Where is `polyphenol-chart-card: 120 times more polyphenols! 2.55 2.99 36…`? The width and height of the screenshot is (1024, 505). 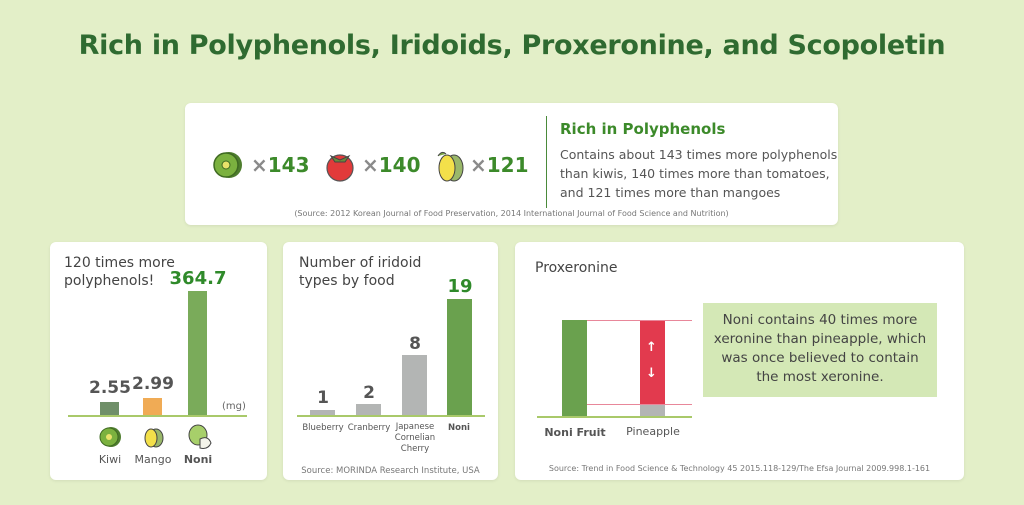 polyphenol-chart-card: 120 times more polyphenols! 2.55 2.99 36… is located at coordinates (158, 361).